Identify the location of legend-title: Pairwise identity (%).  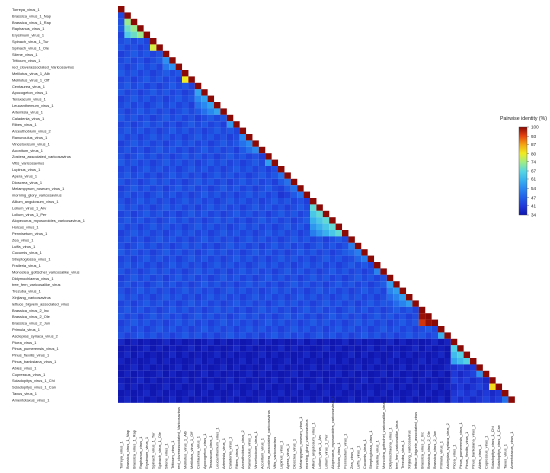
(523, 119).